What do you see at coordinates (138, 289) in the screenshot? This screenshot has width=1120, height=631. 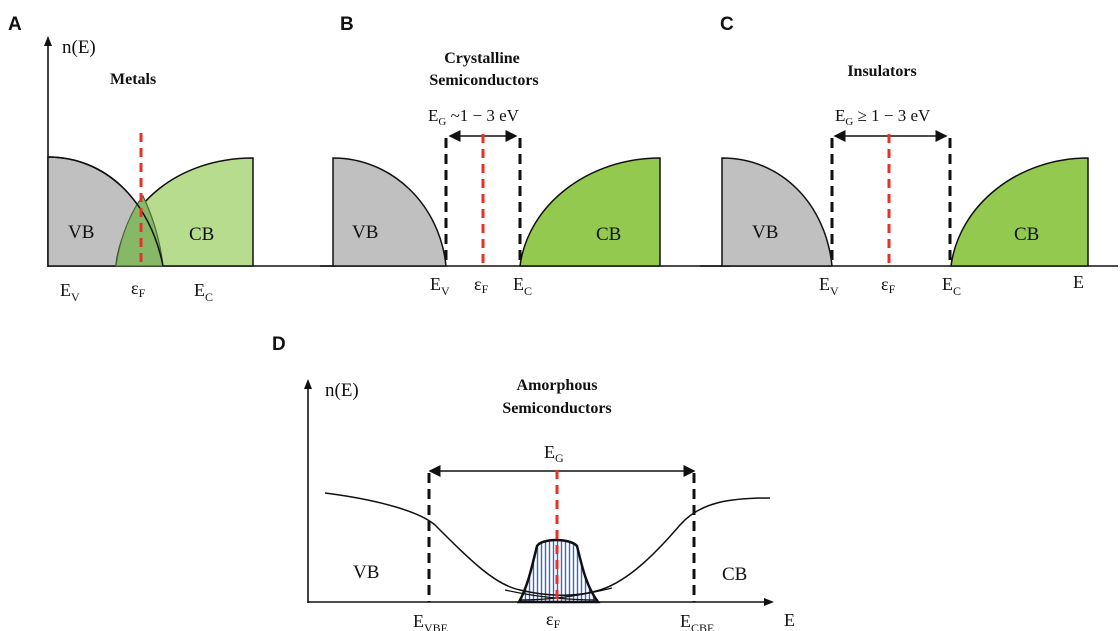 I see `panel-a-ef-label: εF` at bounding box center [138, 289].